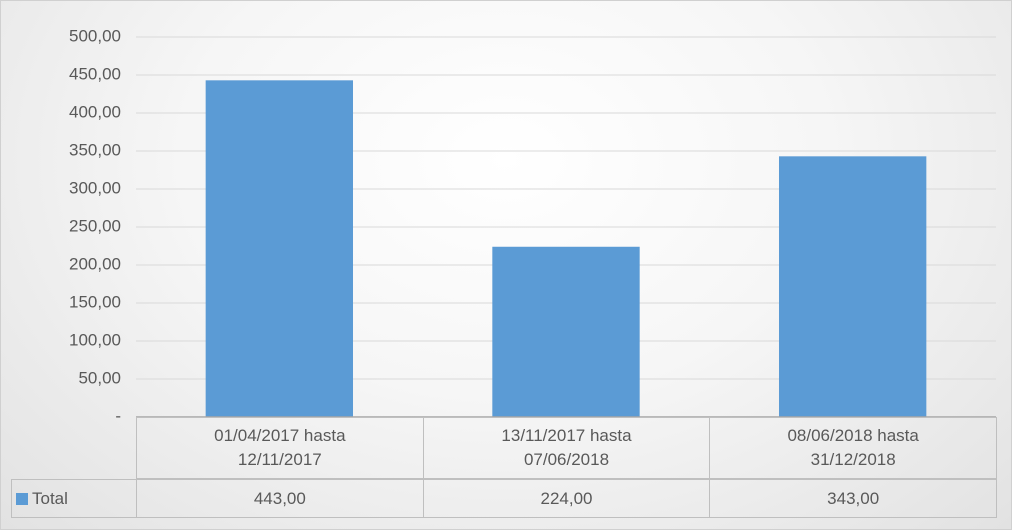 The width and height of the screenshot is (1012, 531). I want to click on legend-cell: Total, so click(74, 498).